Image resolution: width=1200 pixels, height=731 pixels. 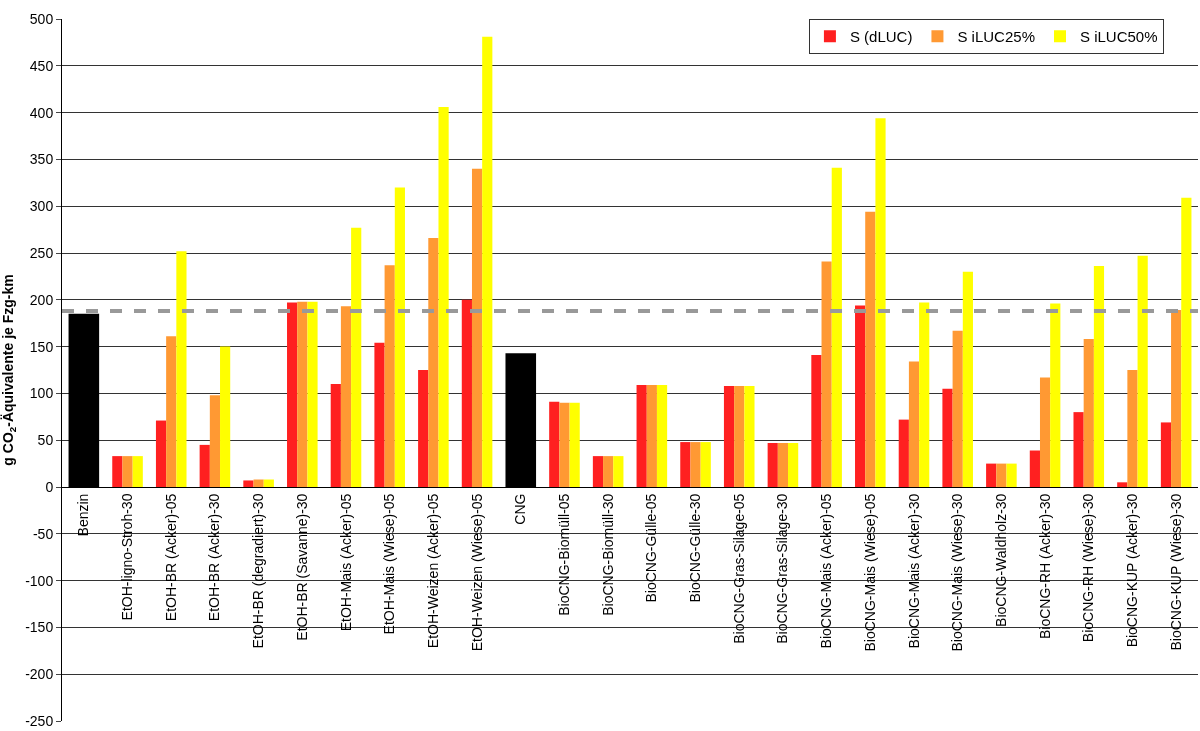 I want to click on y-tick-label: -200, so click(x=39, y=674).